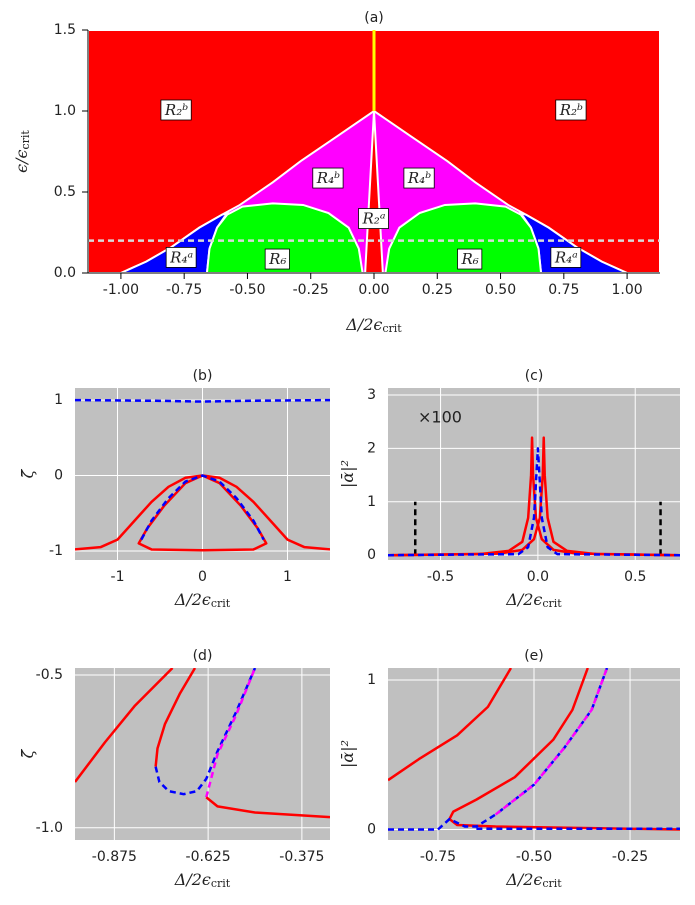 The height and width of the screenshot is (905, 695). What do you see at coordinates (49, 675) in the screenshot?
I see `y-tick-label: -0.5` at bounding box center [49, 675].